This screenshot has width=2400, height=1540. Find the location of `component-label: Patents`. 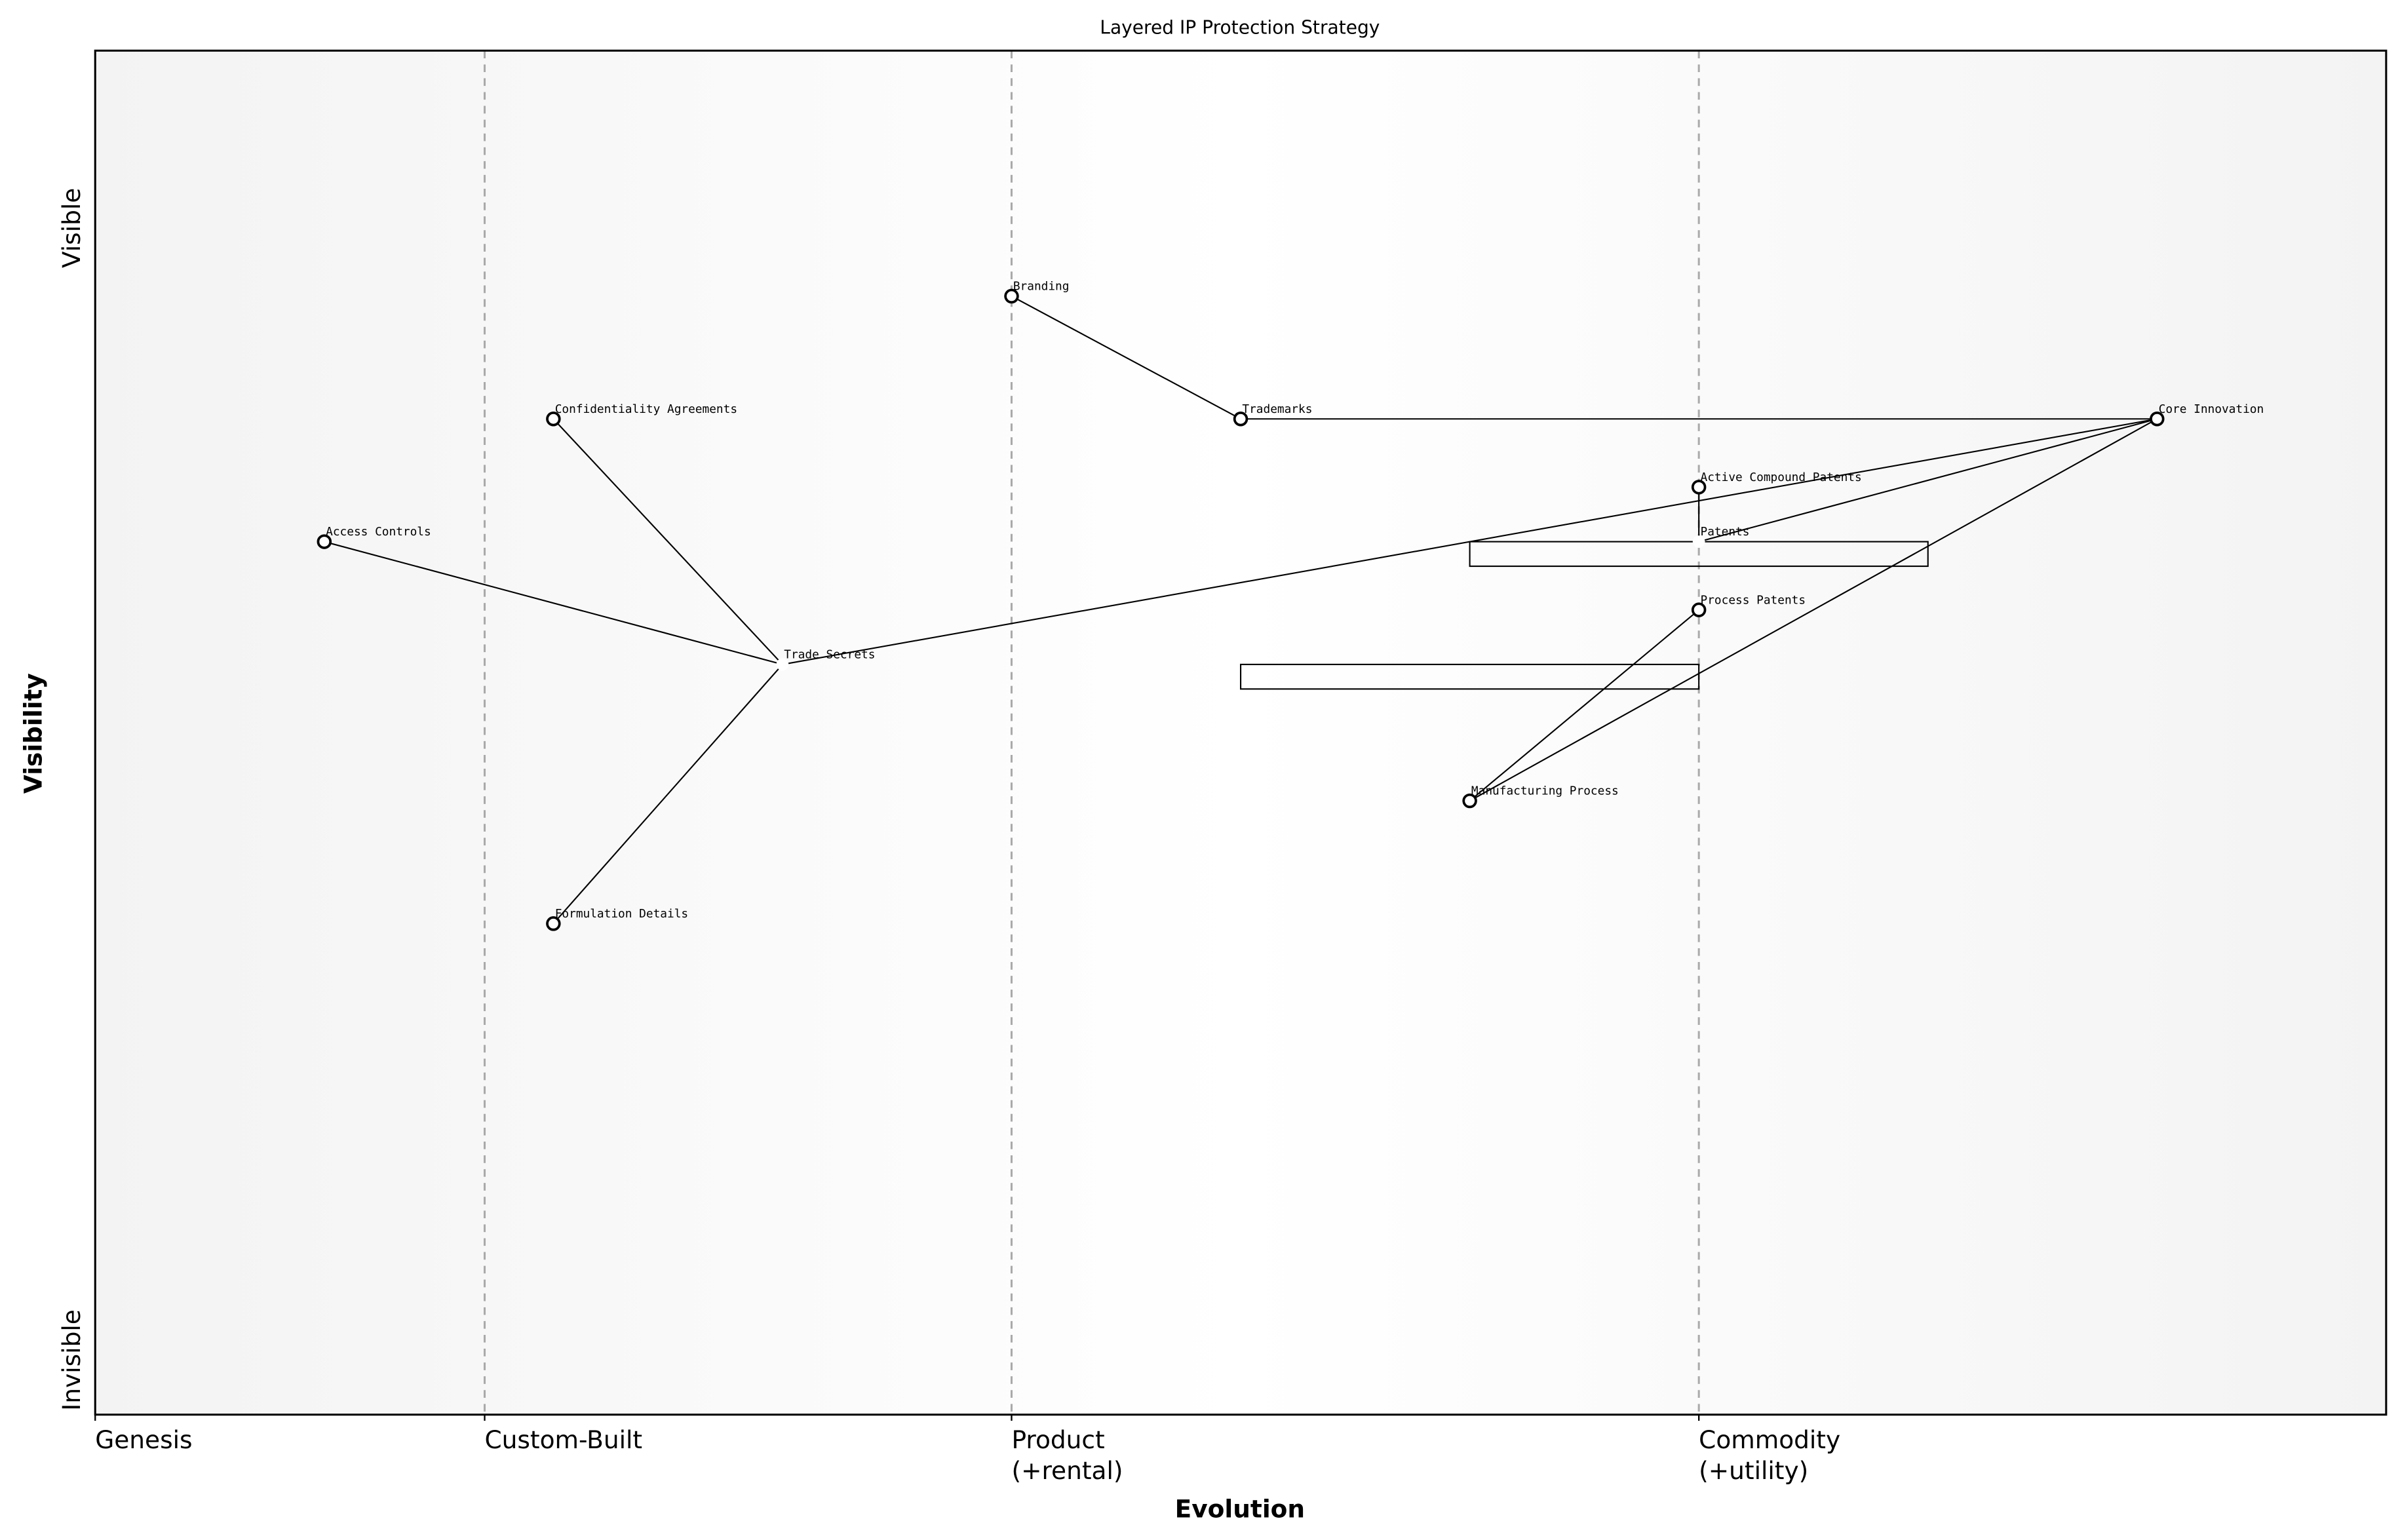

component-label: Patents is located at coordinates (1725, 532).